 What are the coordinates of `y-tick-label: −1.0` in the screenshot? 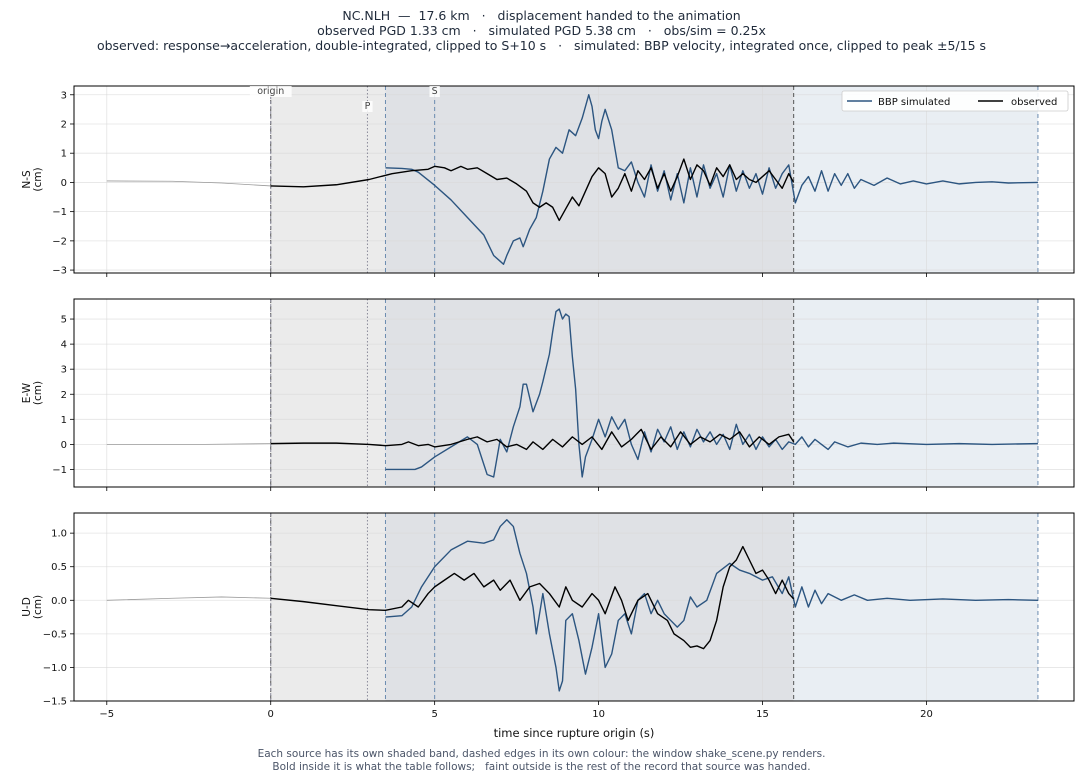 It's located at (55, 668).